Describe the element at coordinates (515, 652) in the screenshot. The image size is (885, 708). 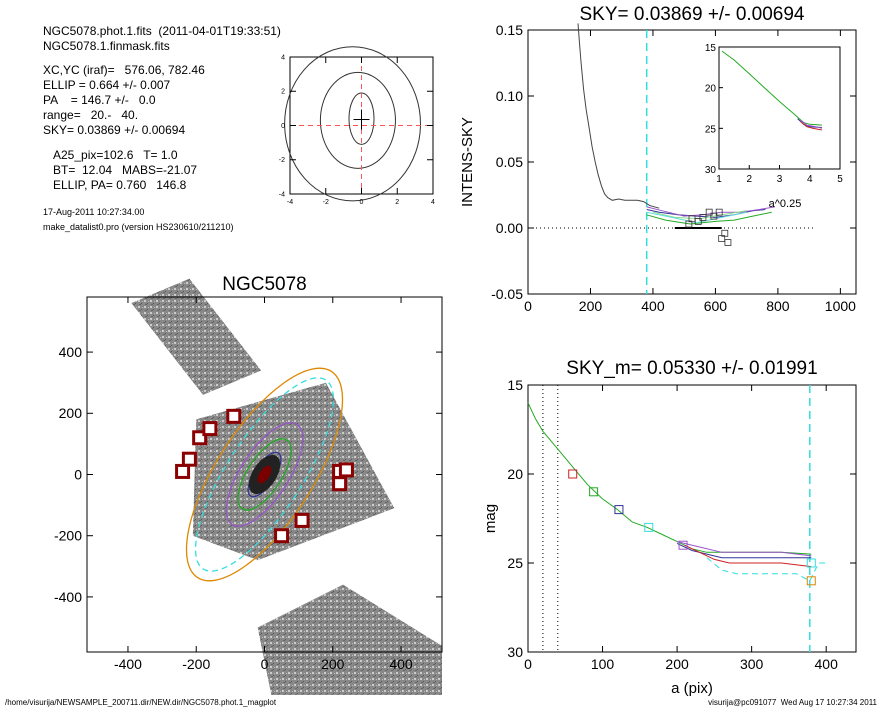
I see `mag-ytick-label: 30` at that location.